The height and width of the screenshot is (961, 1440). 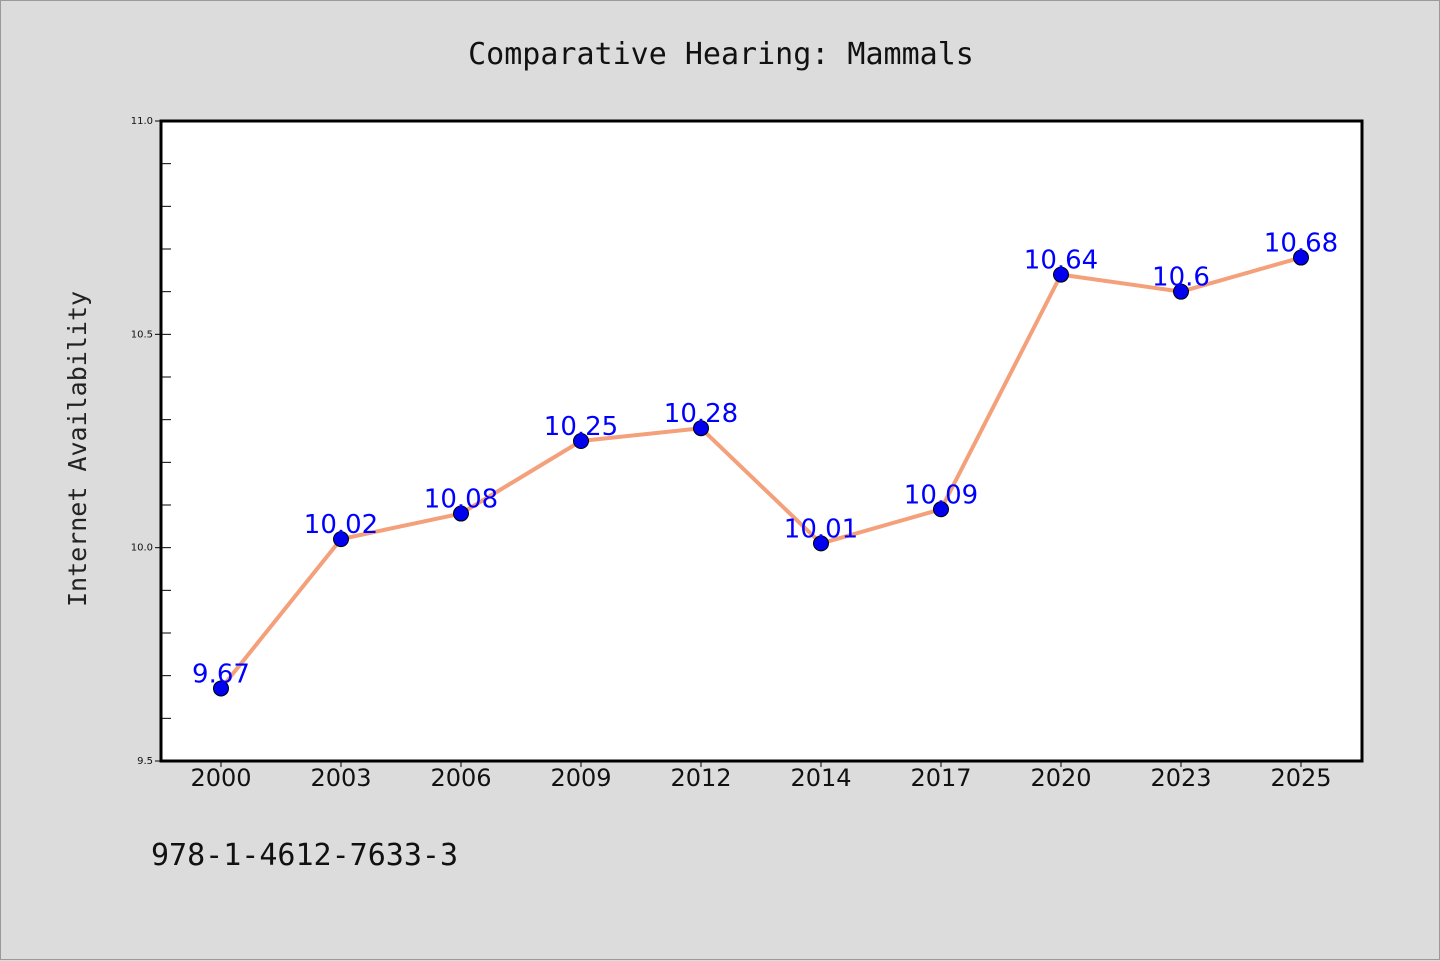 What do you see at coordinates (1060, 778) in the screenshot?
I see `x-tick-label: 2020` at bounding box center [1060, 778].